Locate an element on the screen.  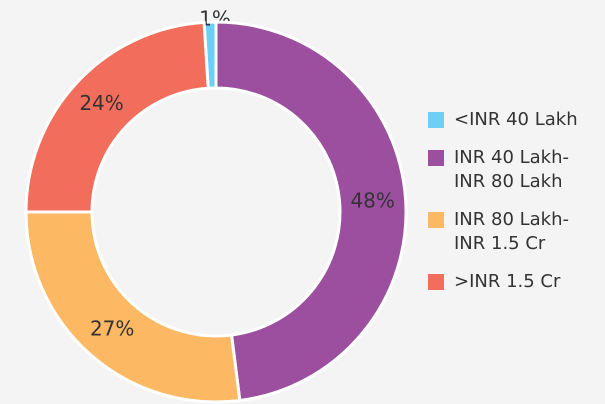
legend-item: INR 80 Lakh-INR 1.5 Cr is located at coordinates (503, 232).